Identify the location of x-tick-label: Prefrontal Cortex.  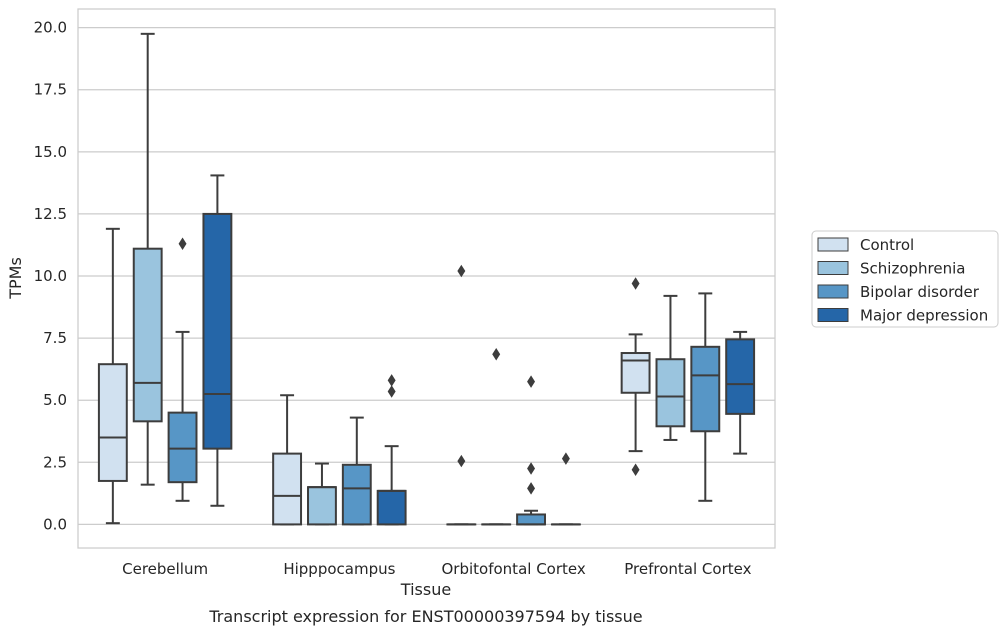
(687, 569).